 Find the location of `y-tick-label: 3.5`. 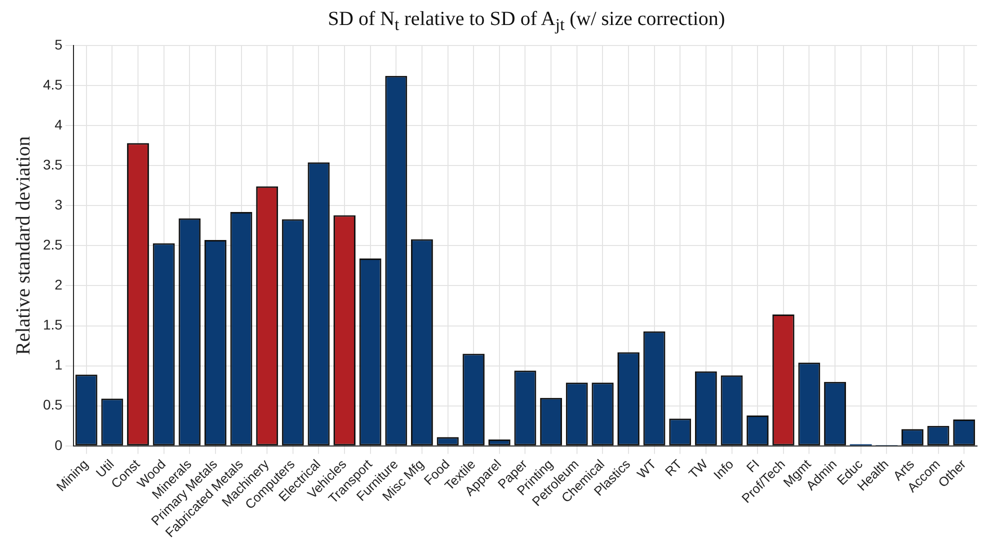

y-tick-label: 3.5 is located at coordinates (52, 164).